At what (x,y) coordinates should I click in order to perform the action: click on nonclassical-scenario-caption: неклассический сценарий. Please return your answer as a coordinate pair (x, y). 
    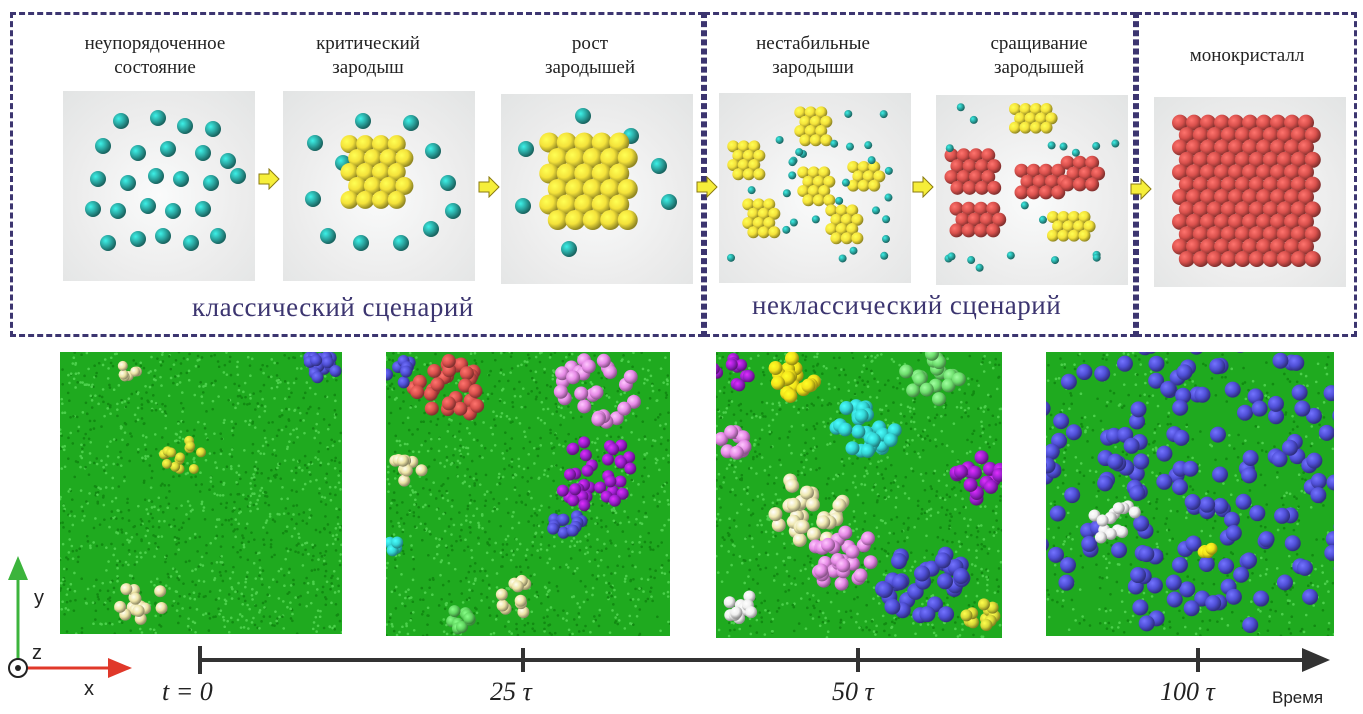
    Looking at the image, I should click on (907, 305).